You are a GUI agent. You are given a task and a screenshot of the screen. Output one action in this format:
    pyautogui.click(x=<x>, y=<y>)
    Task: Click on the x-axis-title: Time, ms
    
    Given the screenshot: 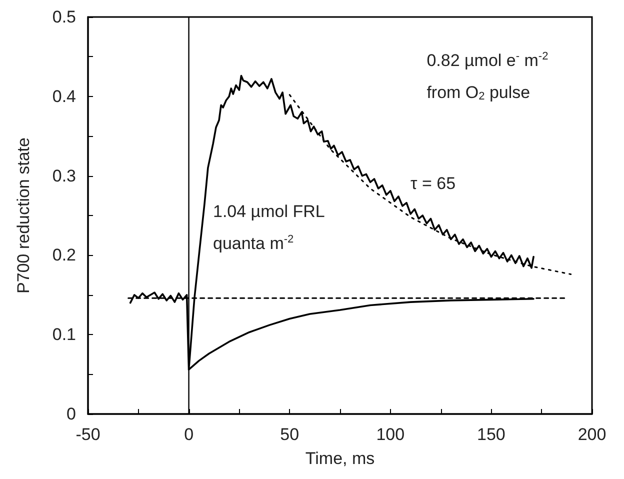 What is the action you would take?
    pyautogui.click(x=340, y=458)
    